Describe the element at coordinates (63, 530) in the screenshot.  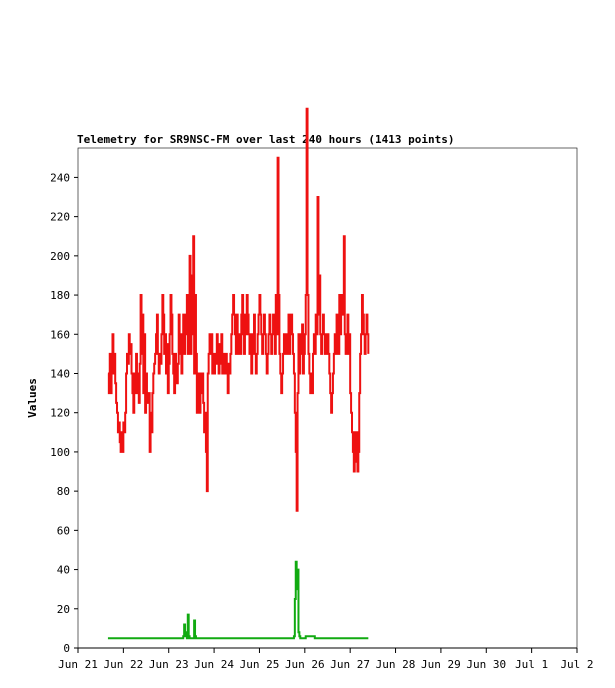
I see `y-tick-label: 60` at that location.